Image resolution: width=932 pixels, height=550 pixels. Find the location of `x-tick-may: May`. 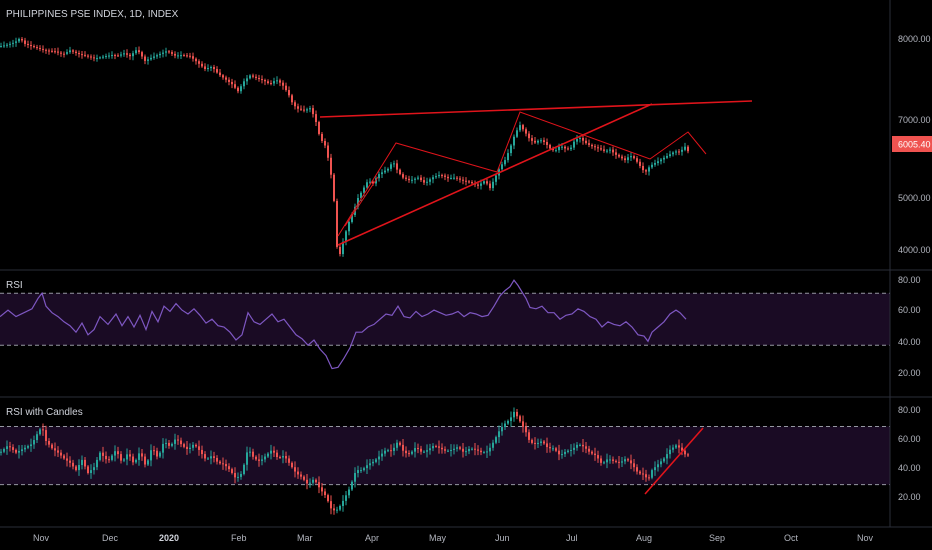

x-tick-may: May is located at coordinates (438, 538).